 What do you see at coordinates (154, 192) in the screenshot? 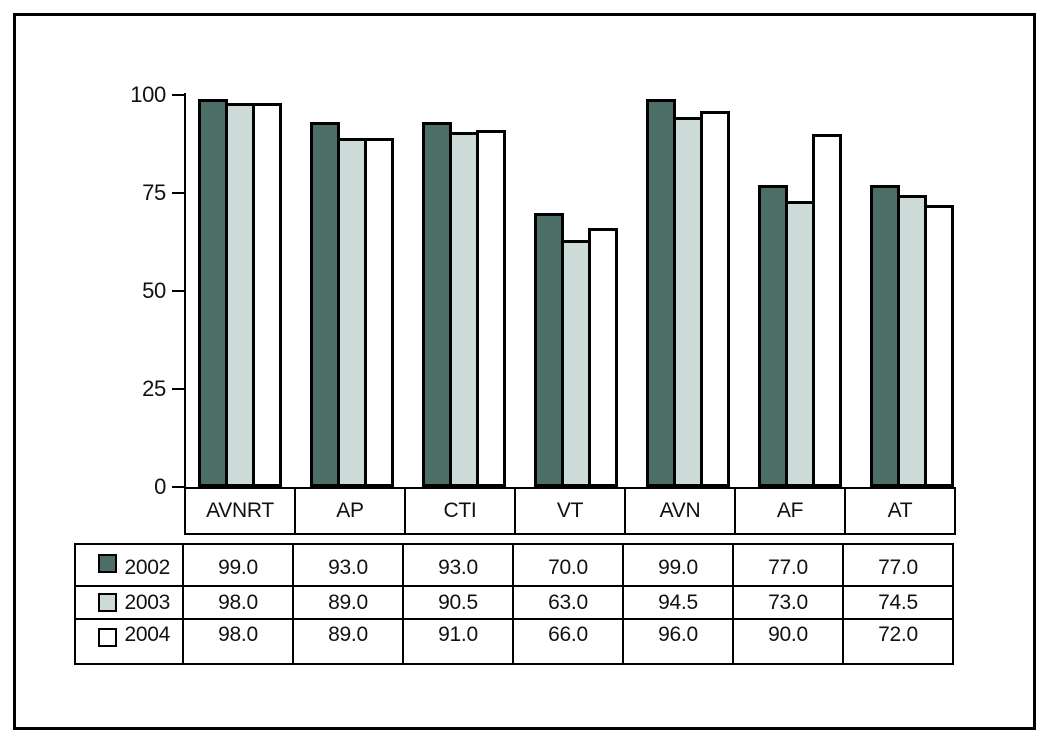
I see `y-tick-label-75: 75` at bounding box center [154, 192].